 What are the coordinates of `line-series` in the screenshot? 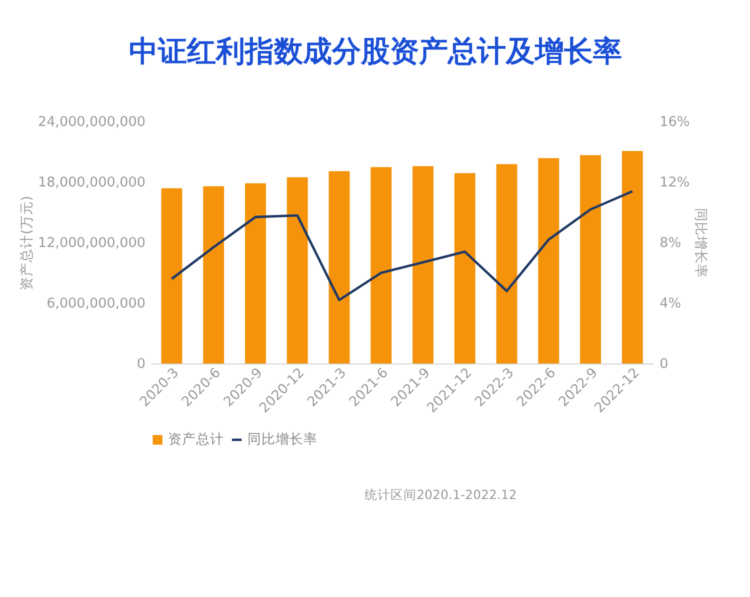 It's located at (402, 246).